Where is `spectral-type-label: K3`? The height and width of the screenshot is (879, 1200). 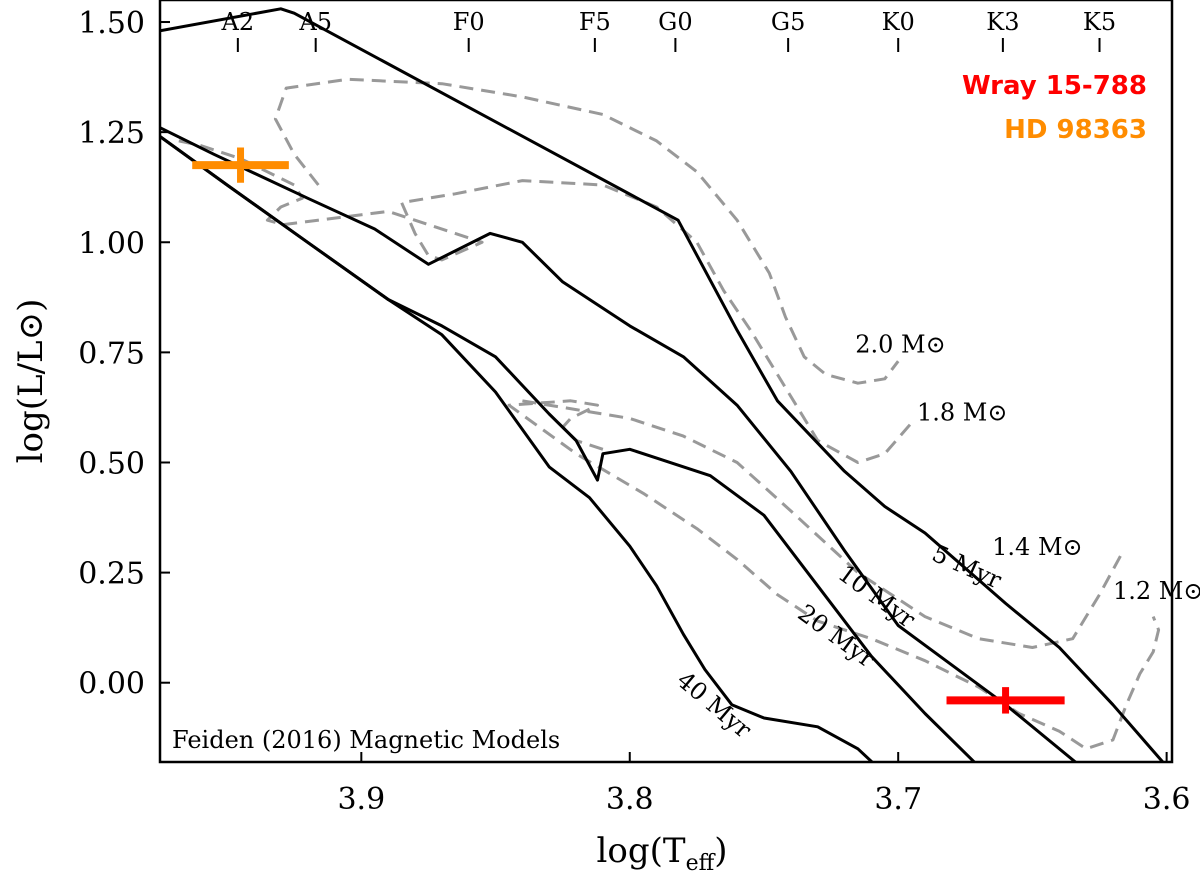
spectral-type-label: K3 is located at coordinates (1002, 22).